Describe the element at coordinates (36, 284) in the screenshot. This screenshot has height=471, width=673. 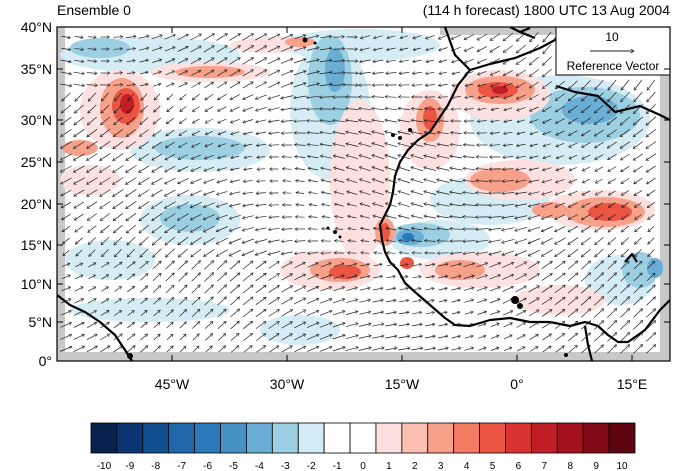
I see `lat-tick-label: 10°N` at that location.